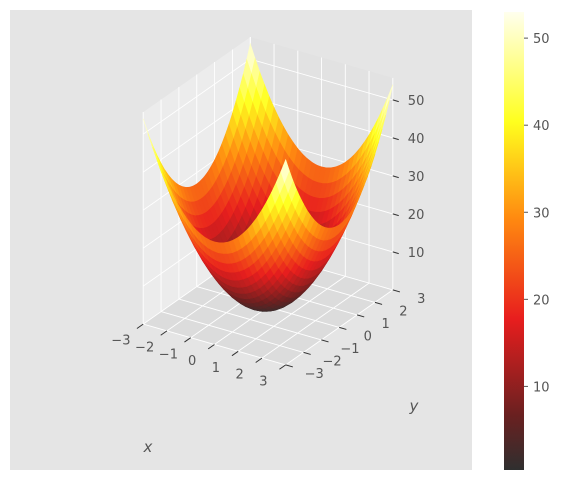 The image size is (563, 484). I want to click on colorbar, so click(514, 241).